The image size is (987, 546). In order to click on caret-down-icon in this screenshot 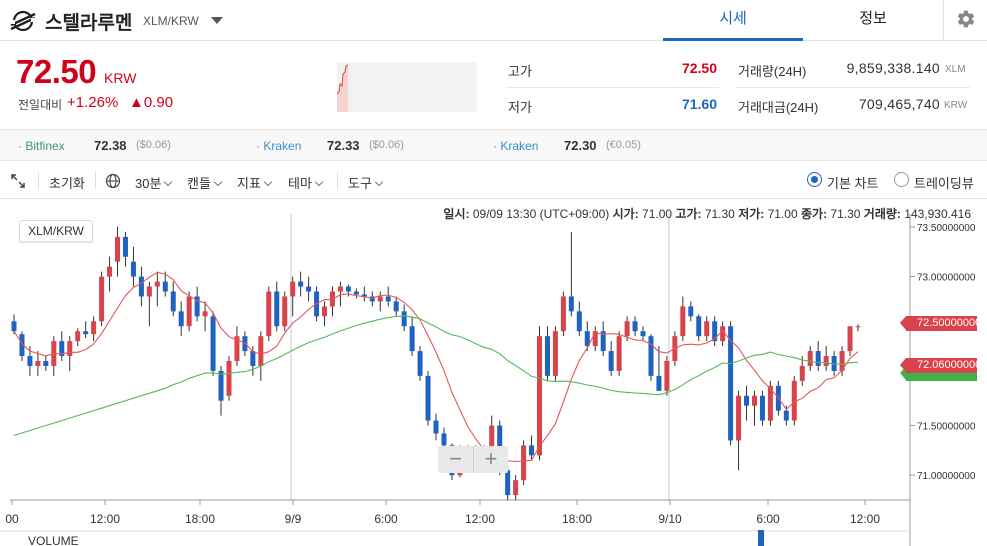, I will do `click(217, 20)`.